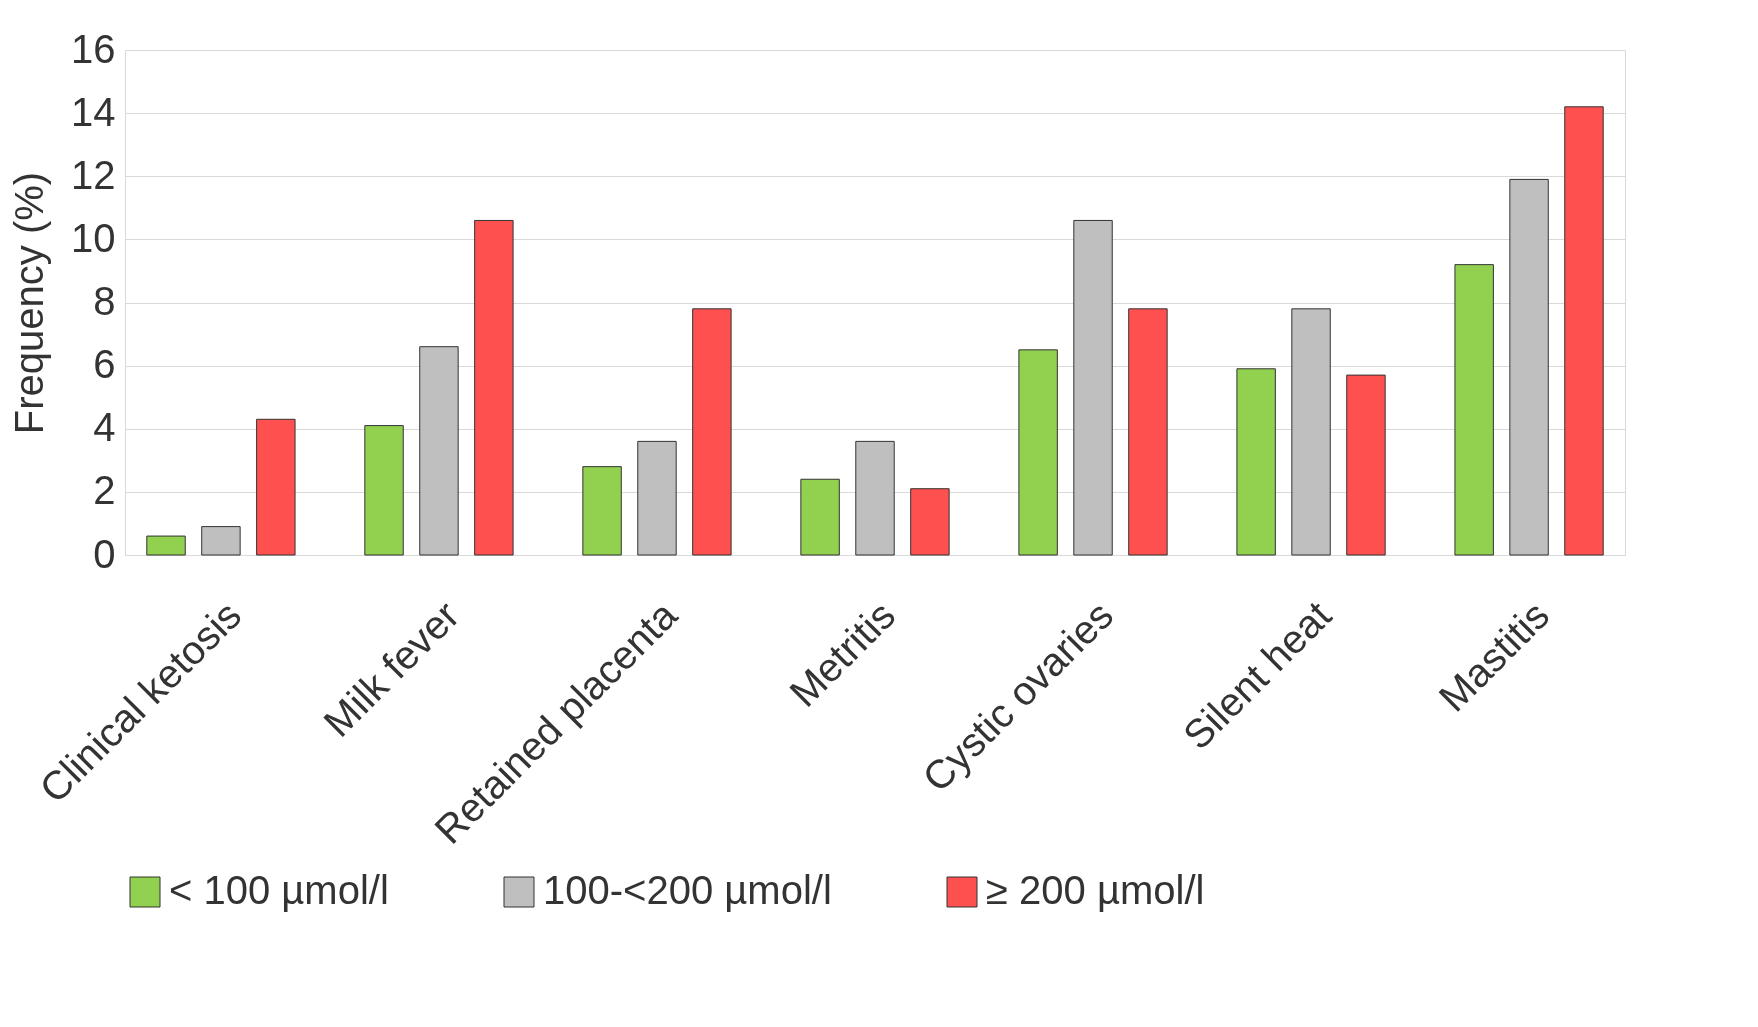  I want to click on legend-label: ≥ 200 µmol/l, so click(1095, 890).